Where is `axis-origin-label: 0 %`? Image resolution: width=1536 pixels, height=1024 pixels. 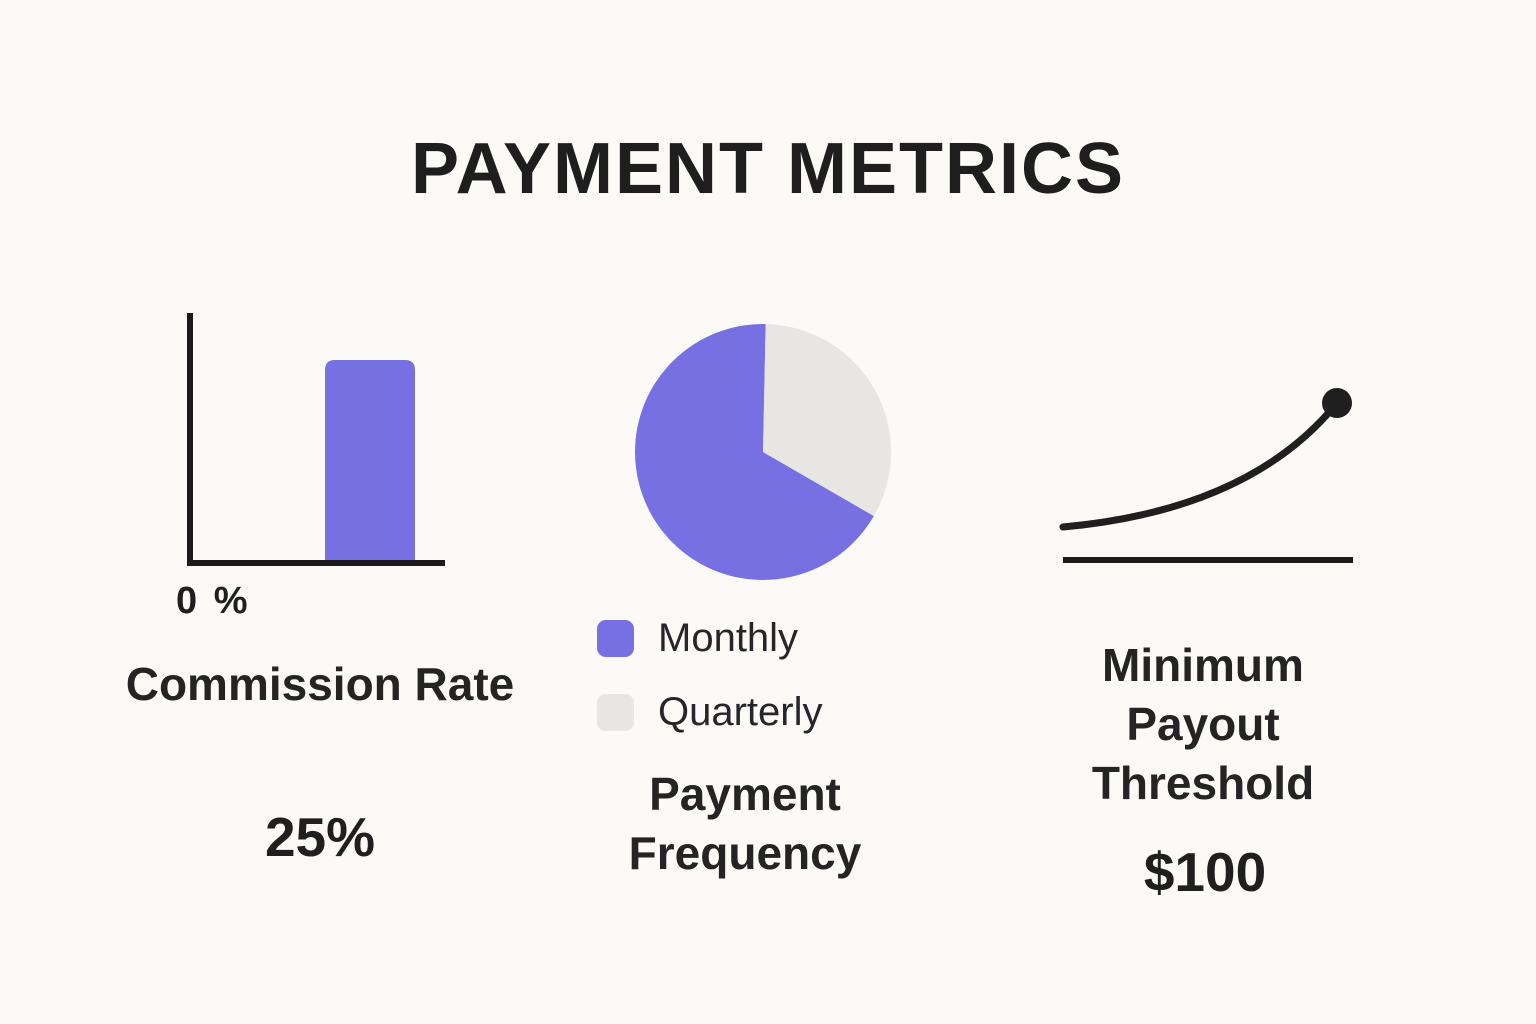 axis-origin-label: 0 % is located at coordinates (213, 601).